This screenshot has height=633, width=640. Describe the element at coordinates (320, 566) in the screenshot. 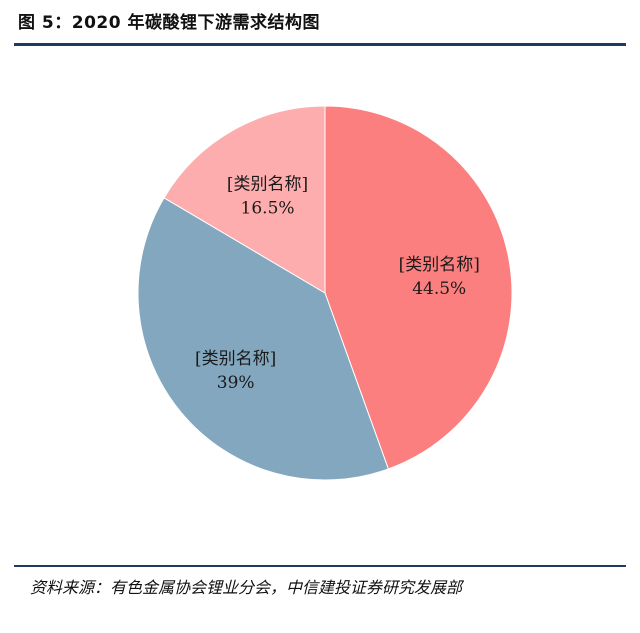

I see `source-rule` at that location.